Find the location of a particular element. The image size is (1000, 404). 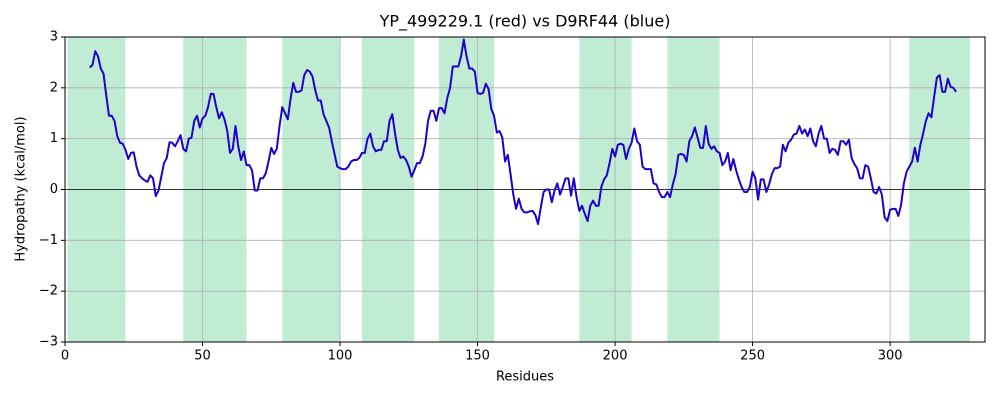

x-tick-label: 150 is located at coordinates (477, 356).